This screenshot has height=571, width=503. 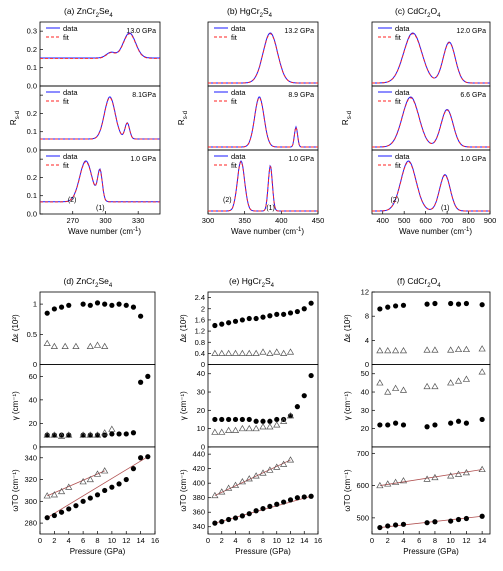 I want to click on y-tick-label: 1.6, so click(x=200, y=319).